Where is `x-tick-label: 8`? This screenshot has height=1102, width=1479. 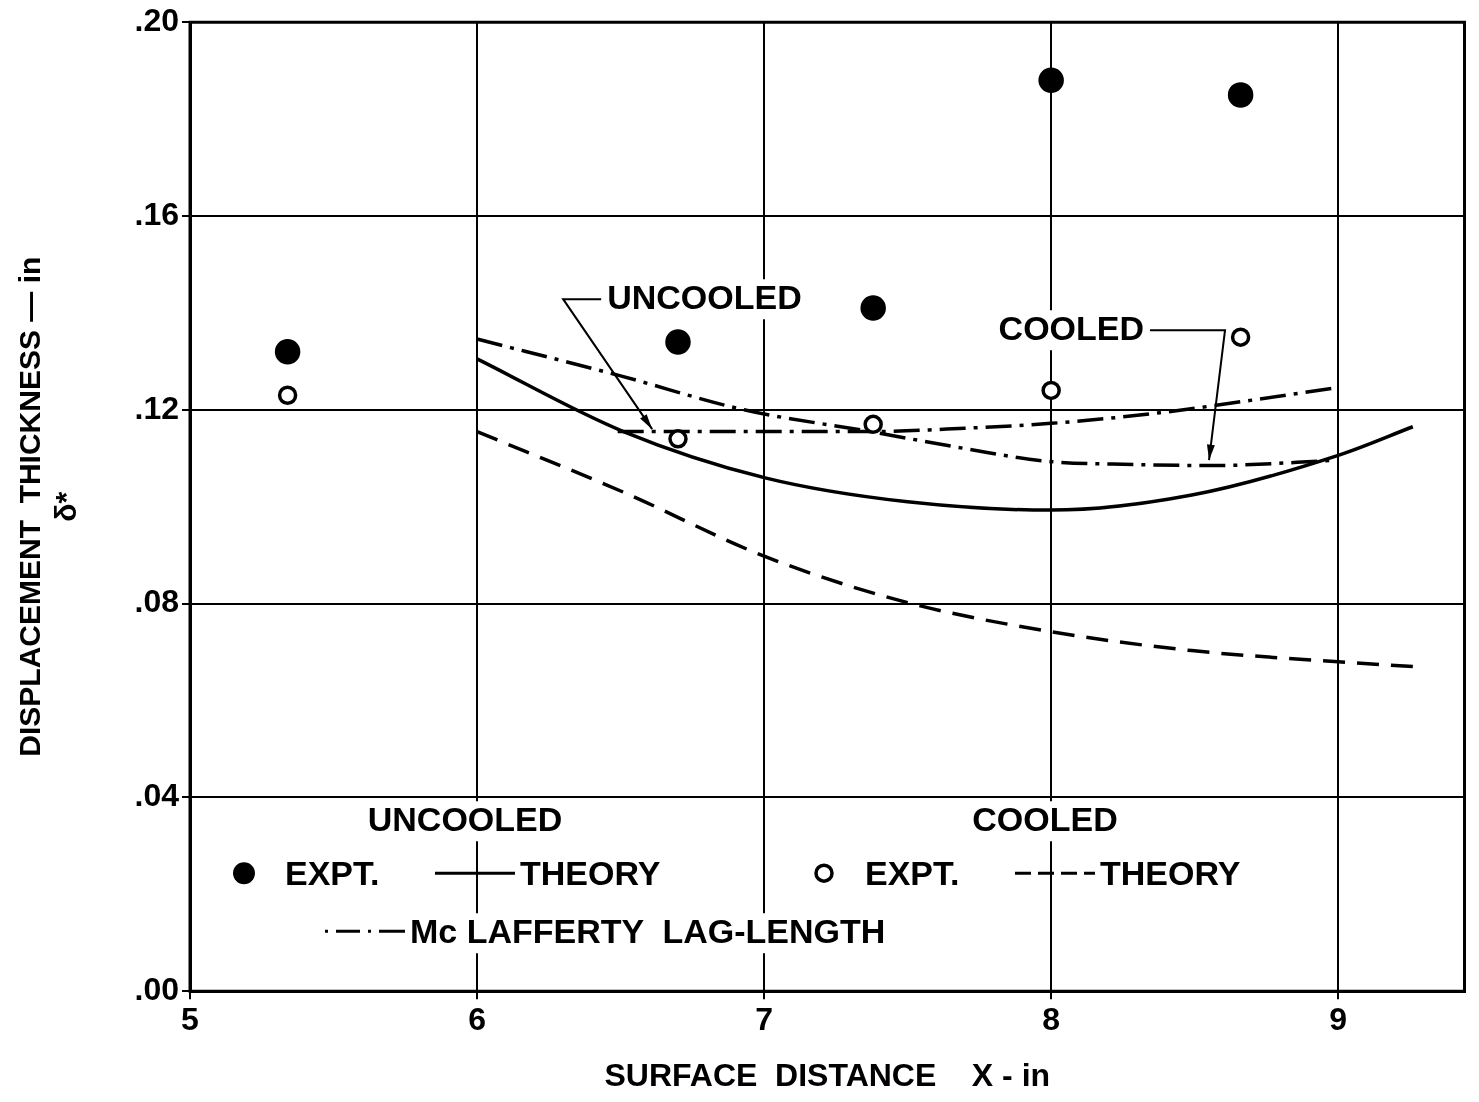
x-tick-label: 8 is located at coordinates (1051, 1019).